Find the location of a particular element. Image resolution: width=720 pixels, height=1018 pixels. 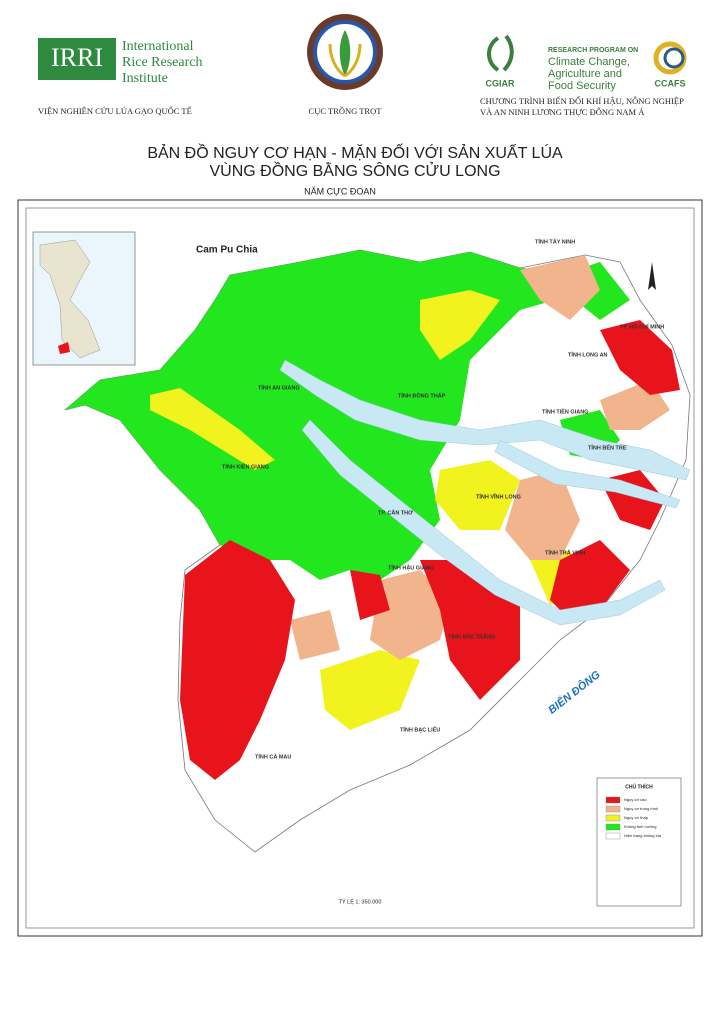

irri-box is located at coordinates (77, 59).